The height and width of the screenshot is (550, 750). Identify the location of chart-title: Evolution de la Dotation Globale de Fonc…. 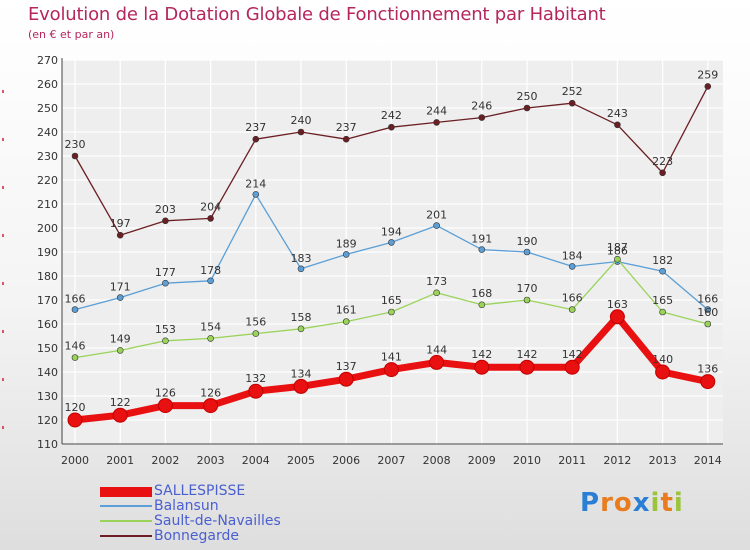
(317, 14).